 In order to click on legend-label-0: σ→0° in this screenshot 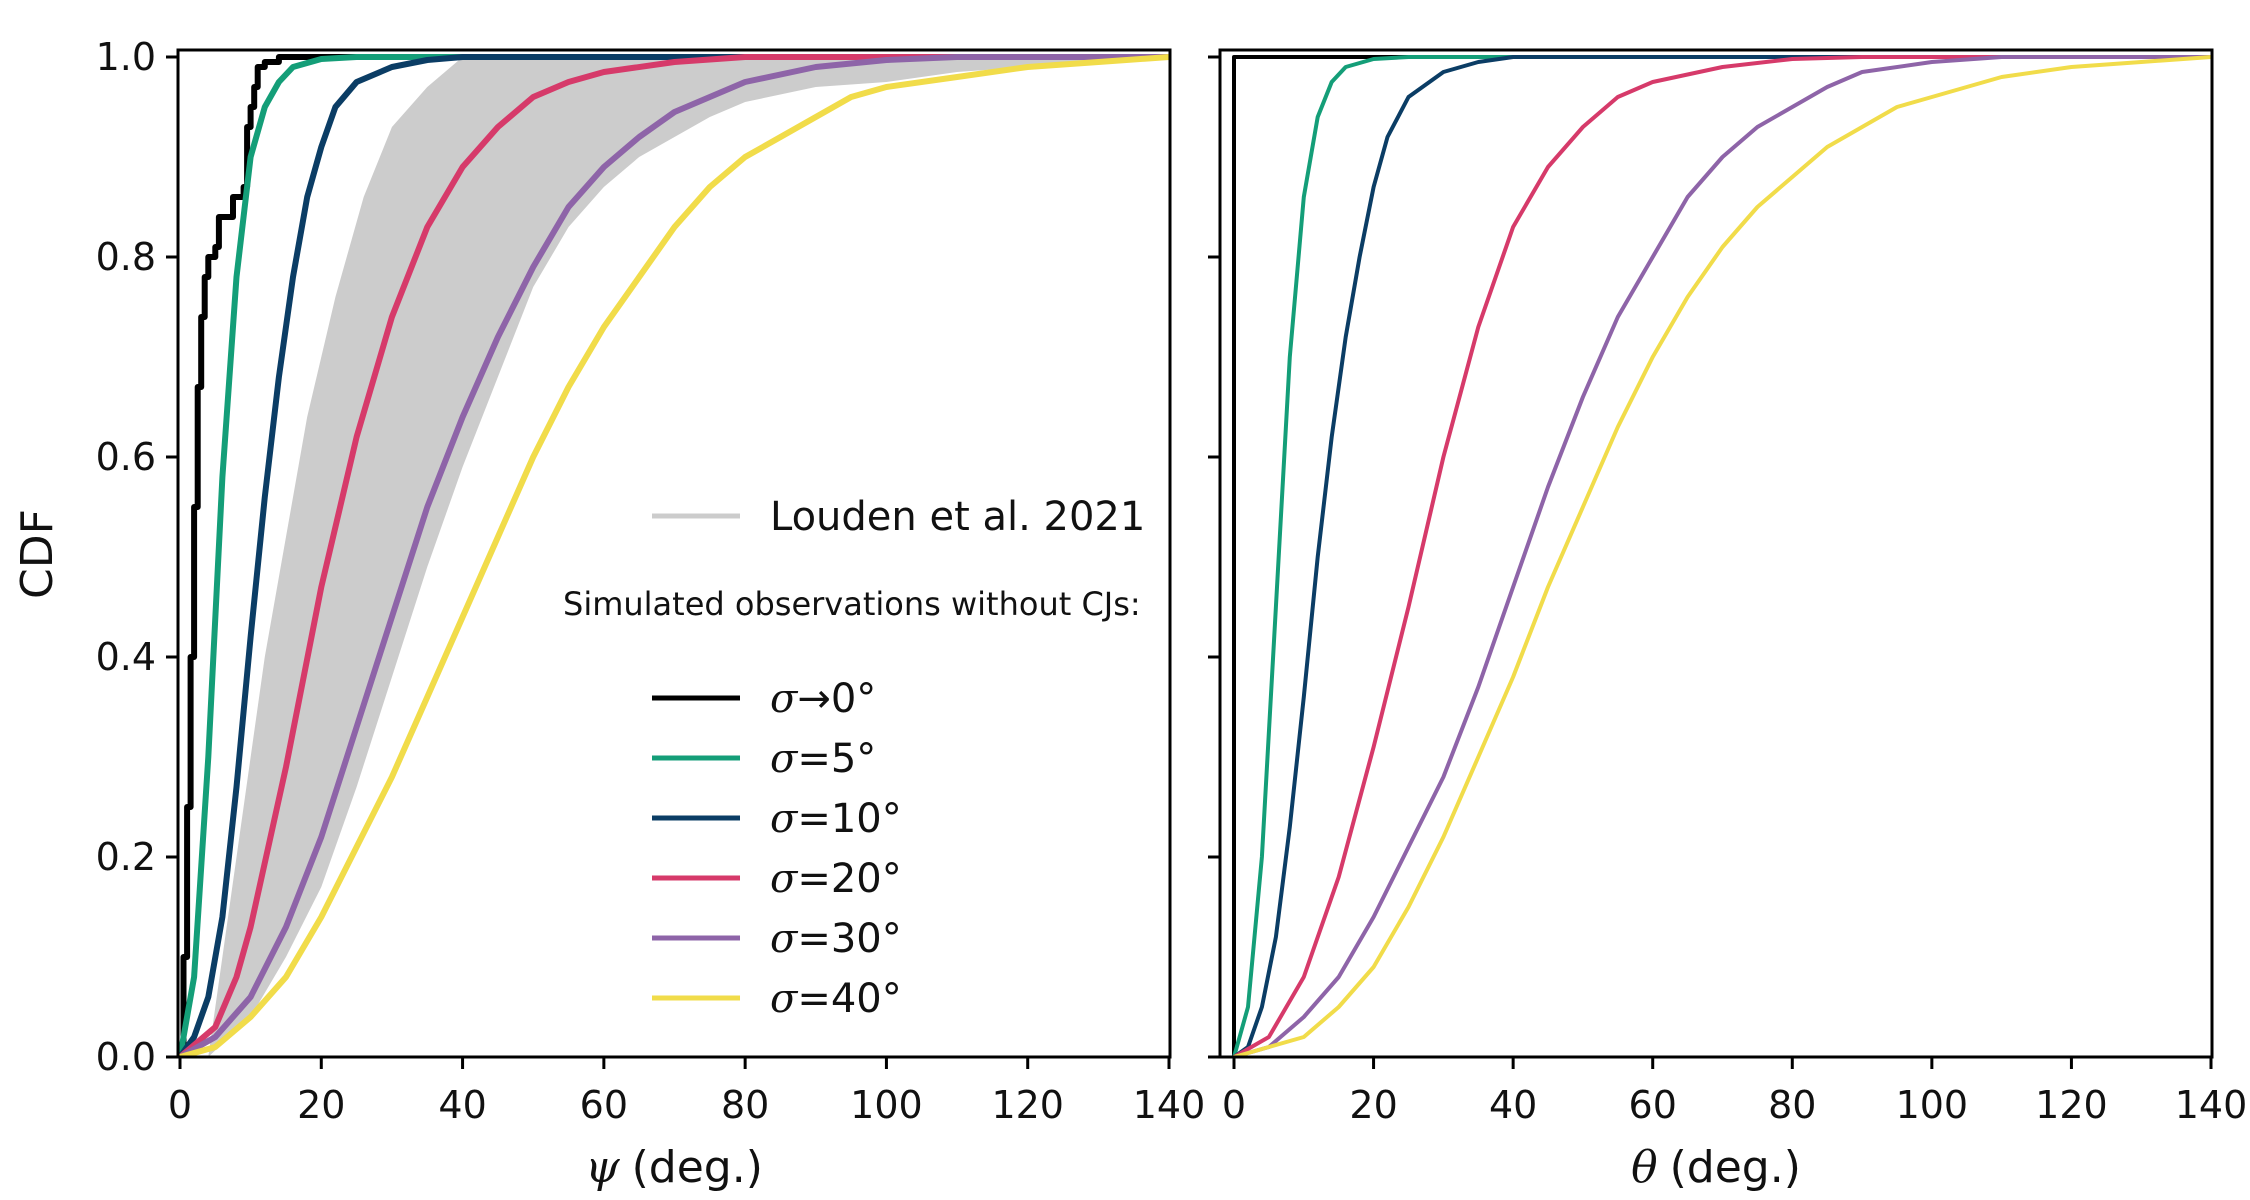, I will do `click(823, 699)`.